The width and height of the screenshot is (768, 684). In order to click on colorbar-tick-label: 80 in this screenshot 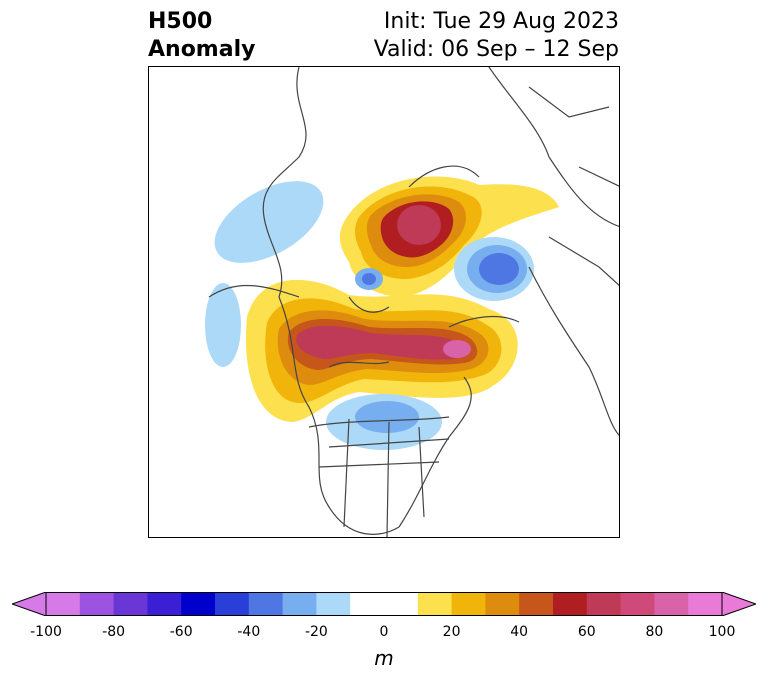, I will do `click(654, 632)`.